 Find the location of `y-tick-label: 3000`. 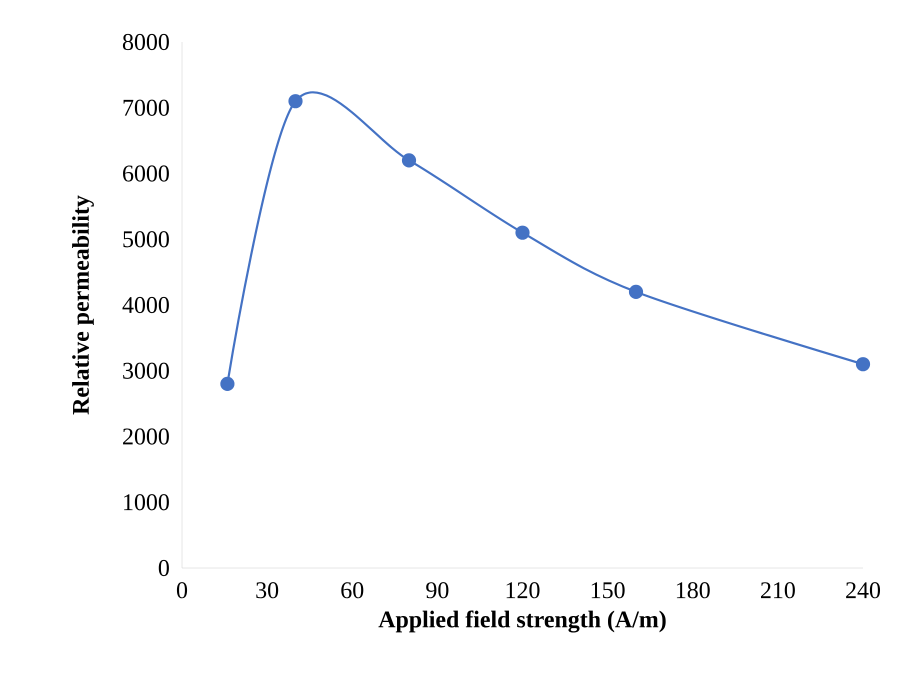

y-tick-label: 3000 is located at coordinates (146, 370).